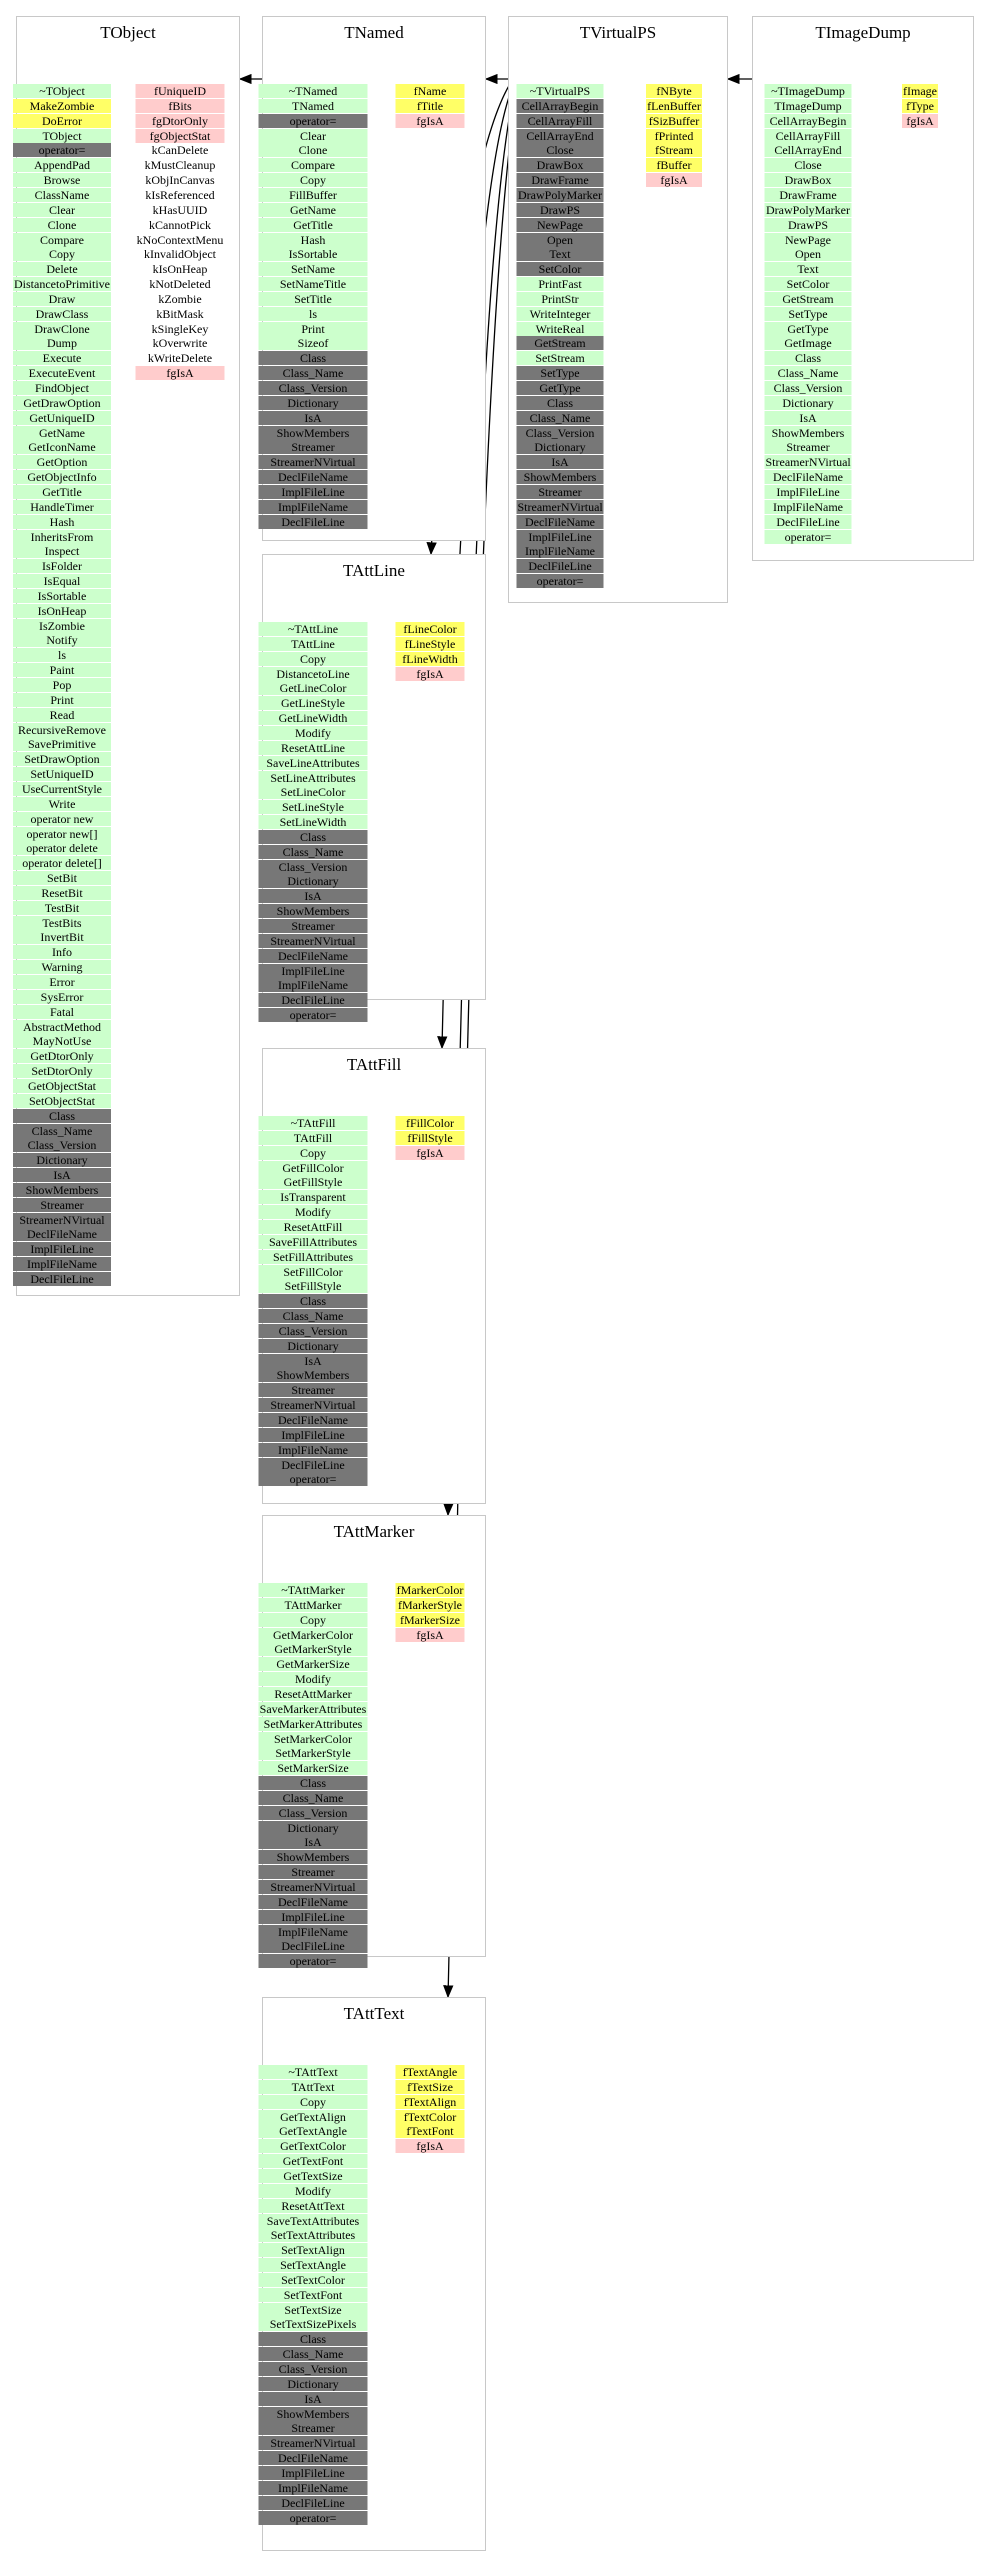 The image size is (989, 2564). What do you see at coordinates (62, 803) in the screenshot?
I see `method-entry: Write` at bounding box center [62, 803].